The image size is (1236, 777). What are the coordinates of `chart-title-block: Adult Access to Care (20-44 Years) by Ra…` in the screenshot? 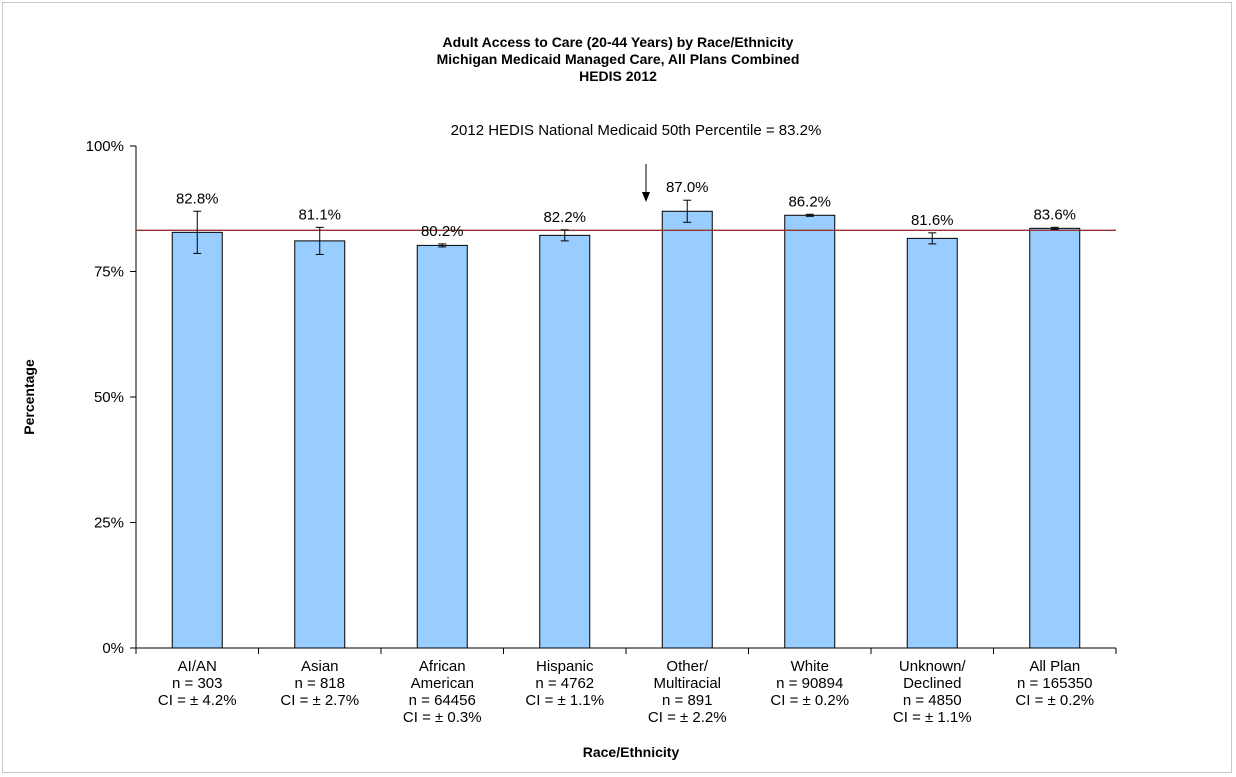 It's located at (618, 59).